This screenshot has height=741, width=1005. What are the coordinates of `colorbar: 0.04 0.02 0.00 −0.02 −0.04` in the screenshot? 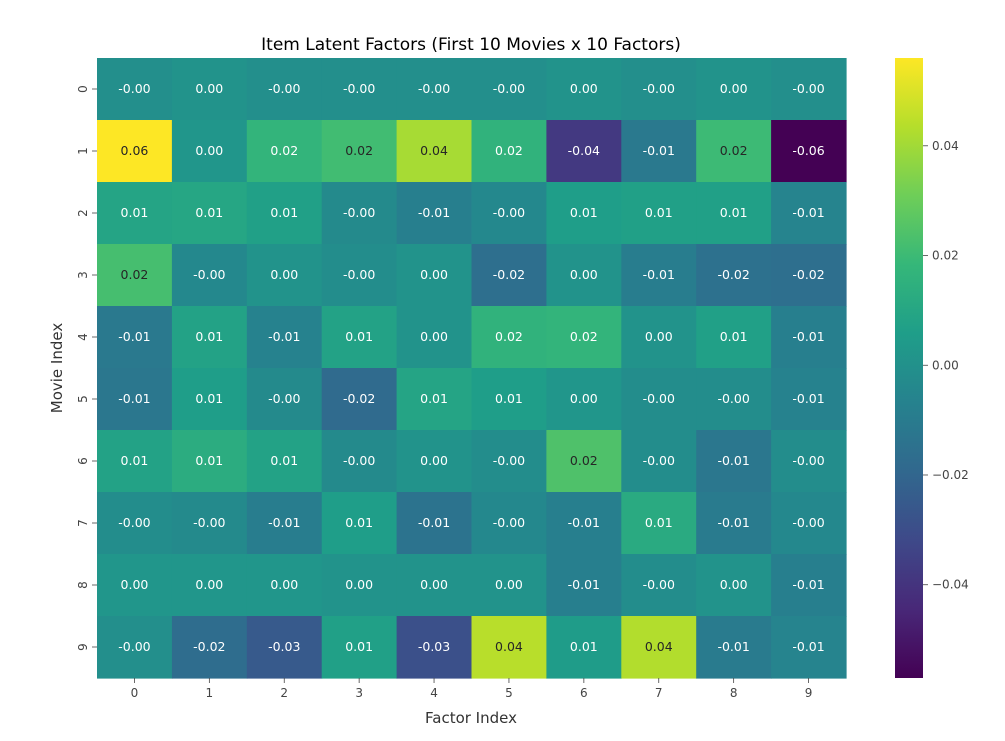 It's located at (932, 368).